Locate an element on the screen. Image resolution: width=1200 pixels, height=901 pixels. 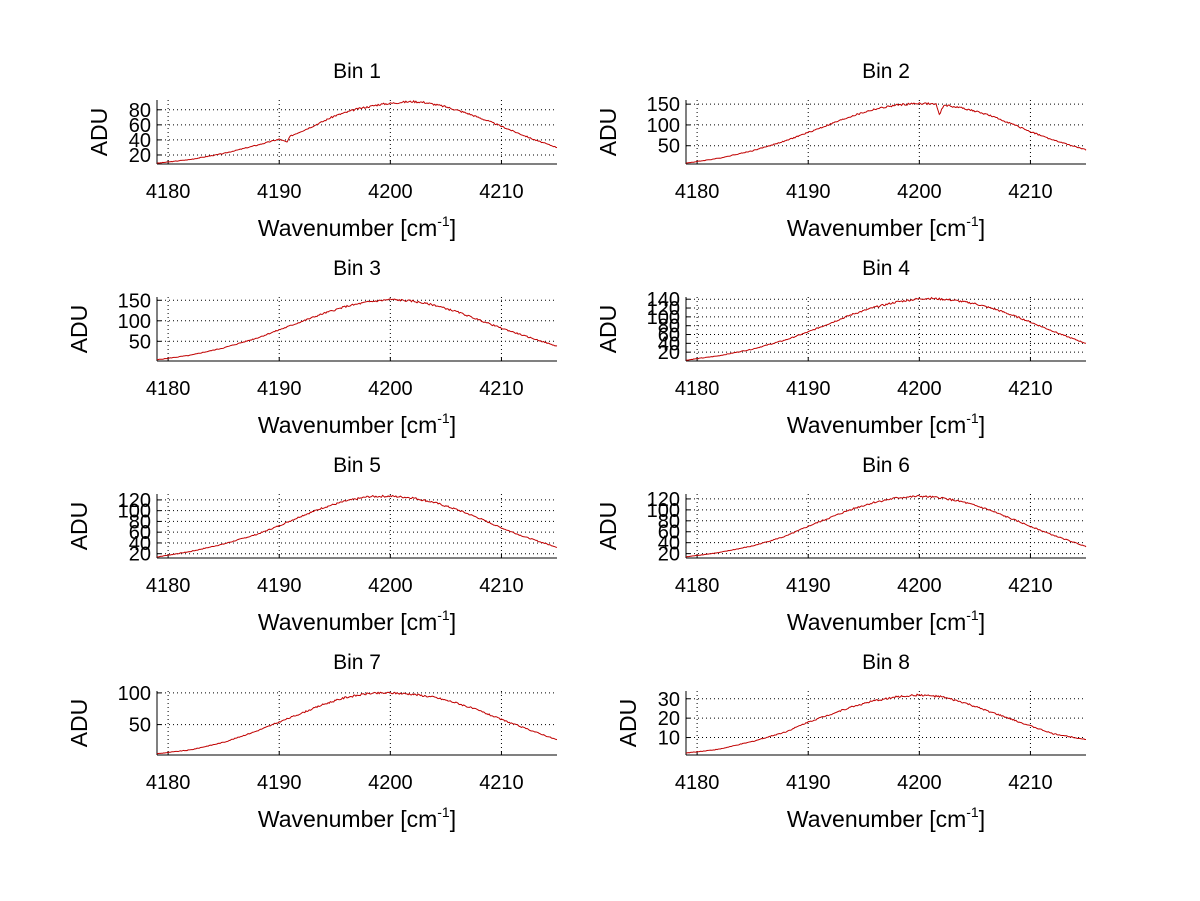
panel-title: Bin 4 is located at coordinates (886, 268).